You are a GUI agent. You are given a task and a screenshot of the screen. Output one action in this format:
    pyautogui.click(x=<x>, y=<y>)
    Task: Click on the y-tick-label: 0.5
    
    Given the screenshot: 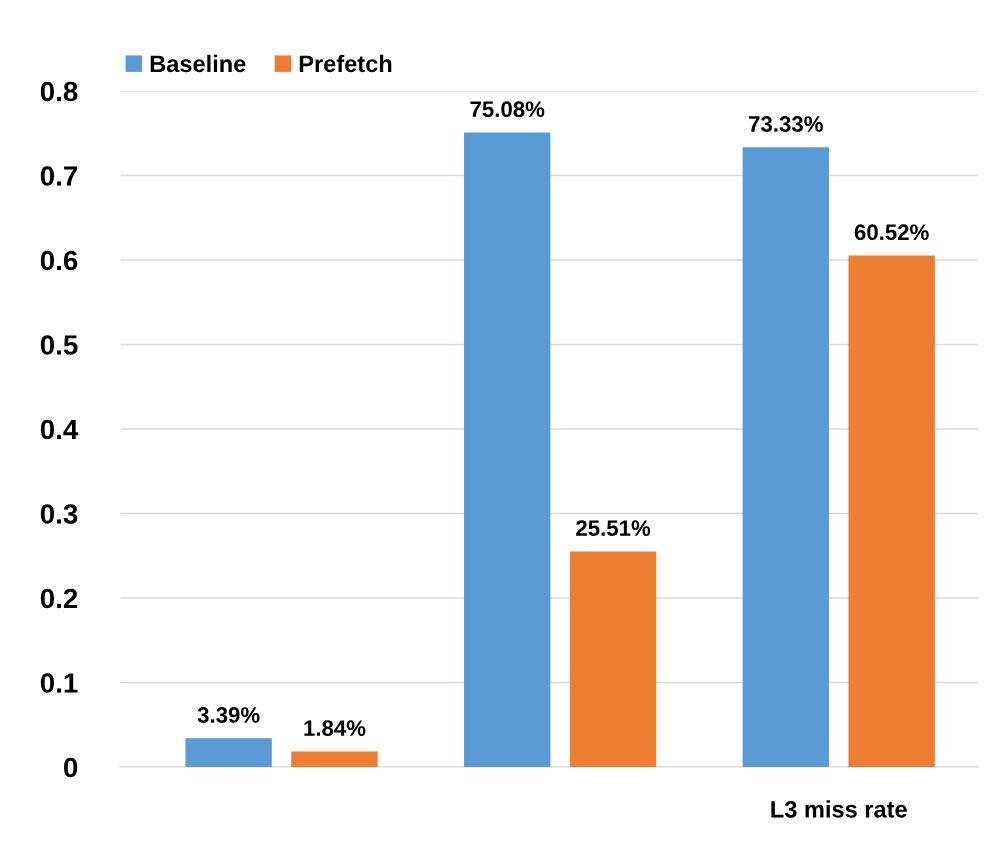 What is the action you would take?
    pyautogui.click(x=59, y=345)
    